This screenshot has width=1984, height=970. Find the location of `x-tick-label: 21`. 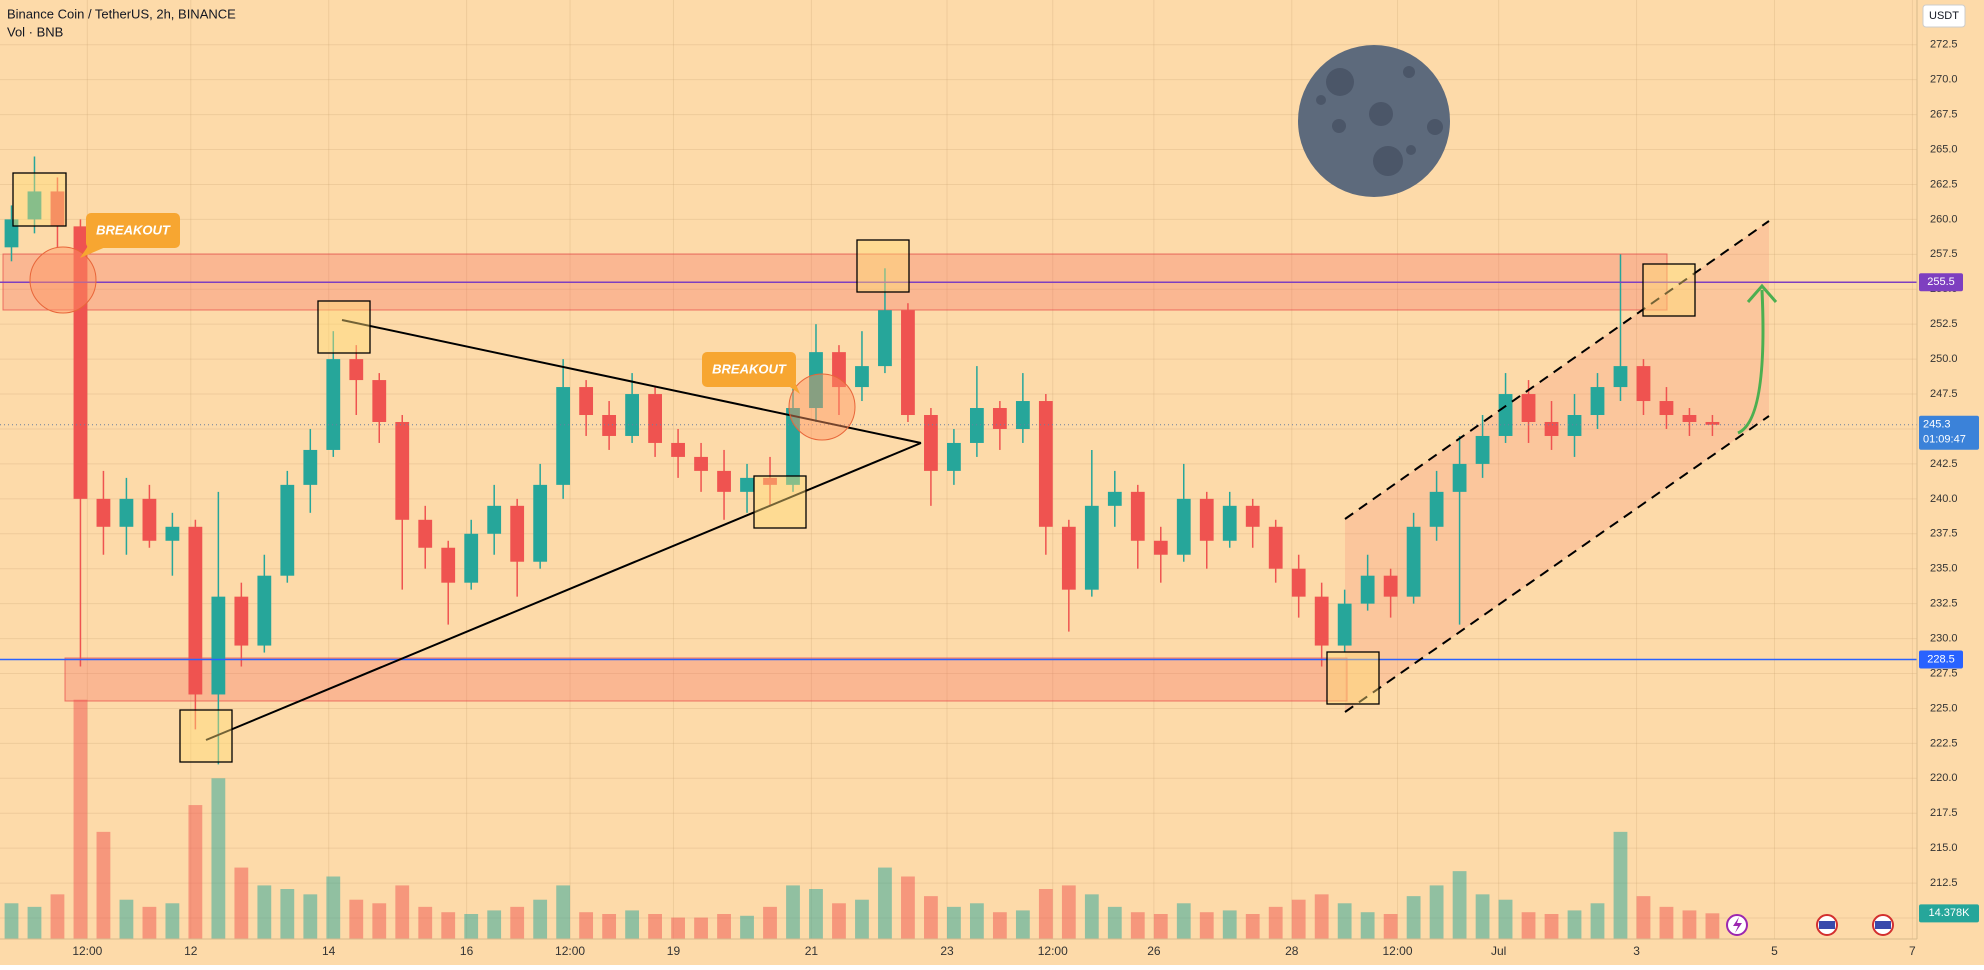

x-tick-label: 21 is located at coordinates (812, 951).